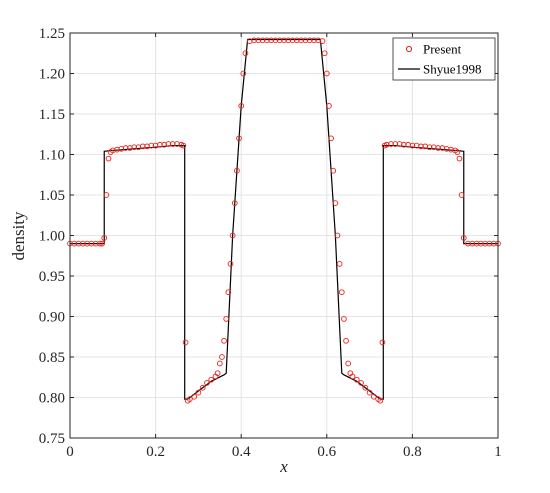 The image size is (550, 493). I want to click on y-tick-label: 0.90, so click(52, 318).